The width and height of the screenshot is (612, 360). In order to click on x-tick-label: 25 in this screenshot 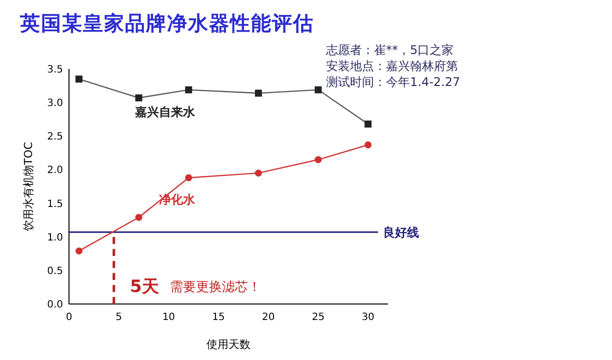, I will do `click(318, 317)`.